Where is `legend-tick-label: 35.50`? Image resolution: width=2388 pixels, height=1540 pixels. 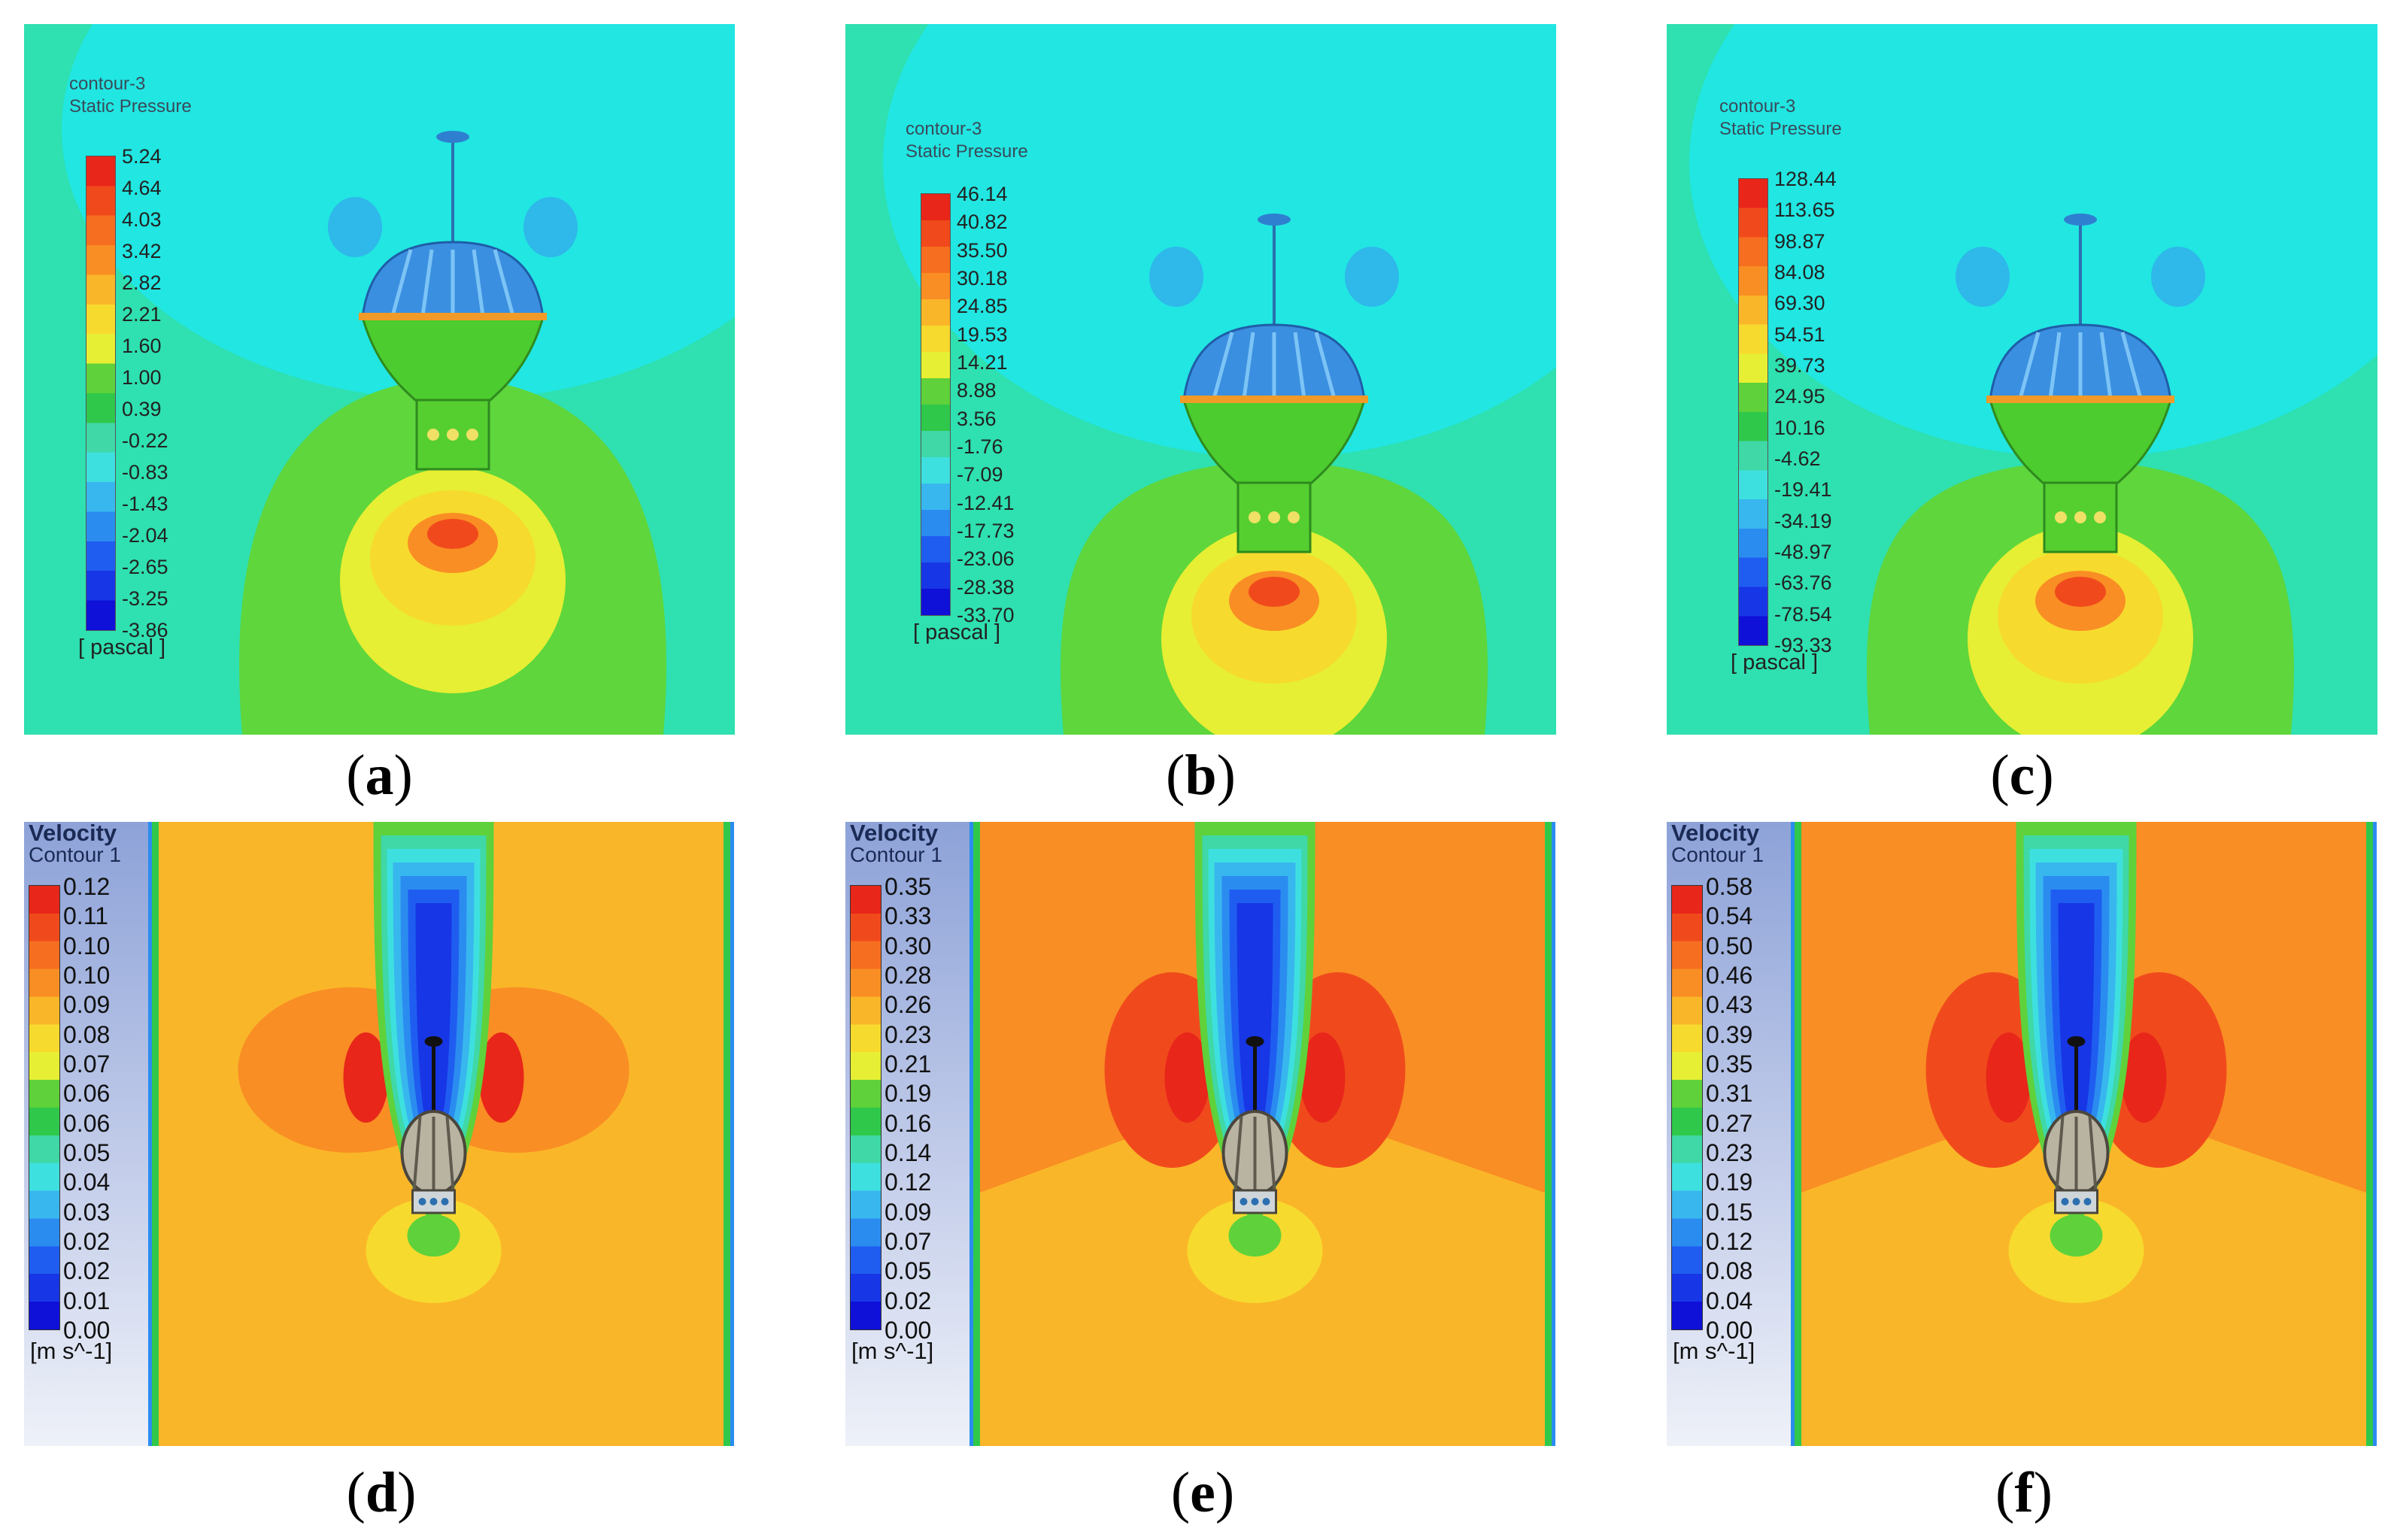 legend-tick-label: 35.50 is located at coordinates (982, 250).